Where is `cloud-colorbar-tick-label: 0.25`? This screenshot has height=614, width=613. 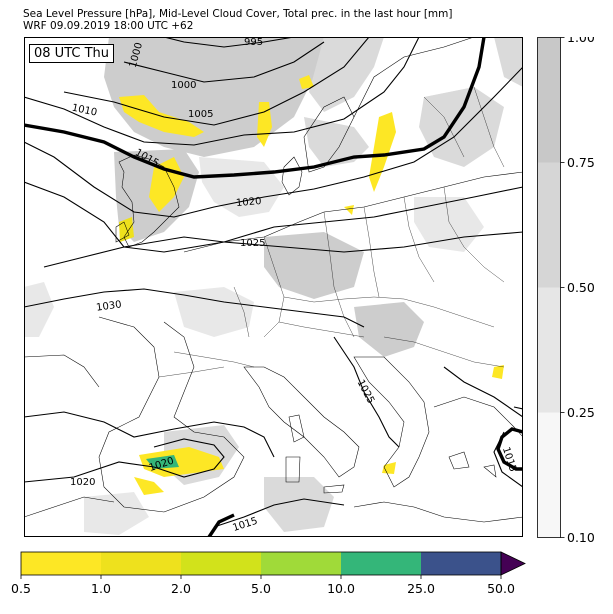
cloud-colorbar-tick-label: 0.25 is located at coordinates (581, 412).